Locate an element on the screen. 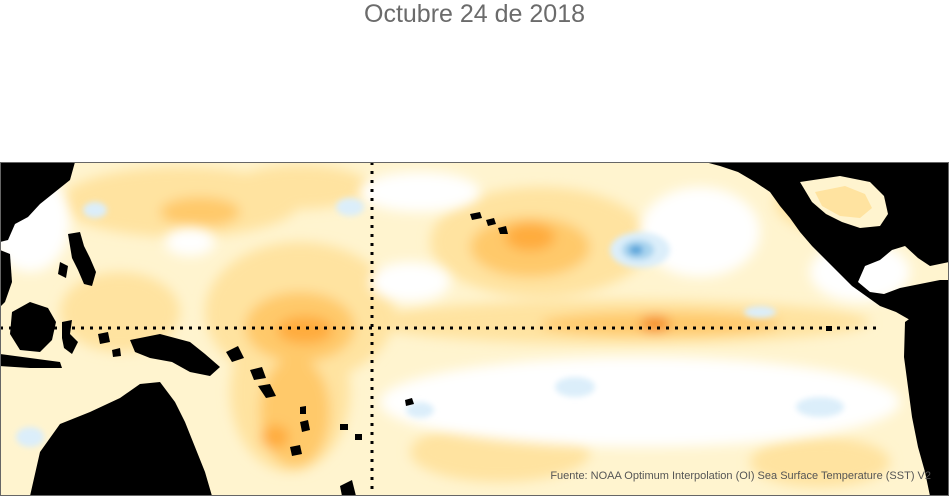 The width and height of the screenshot is (949, 496). land-sulawesi is located at coordinates (70, 337).